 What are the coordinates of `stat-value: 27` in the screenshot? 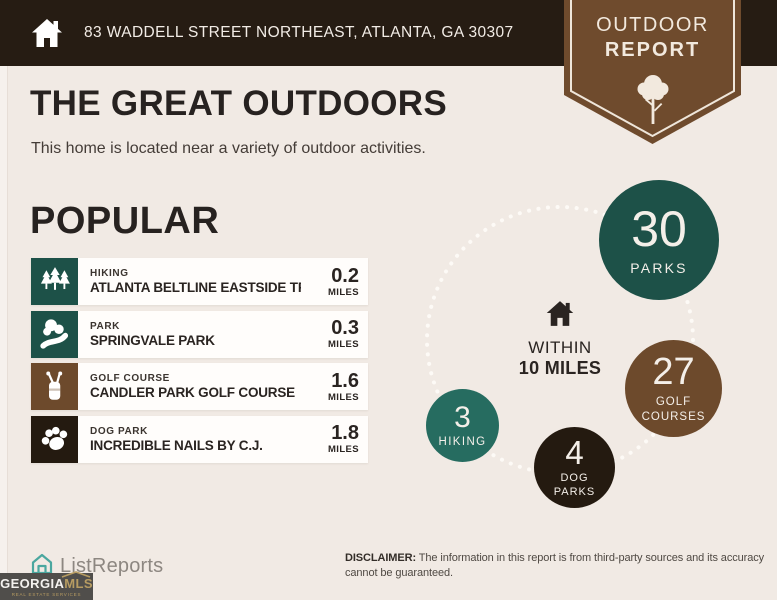 It's located at (673, 372).